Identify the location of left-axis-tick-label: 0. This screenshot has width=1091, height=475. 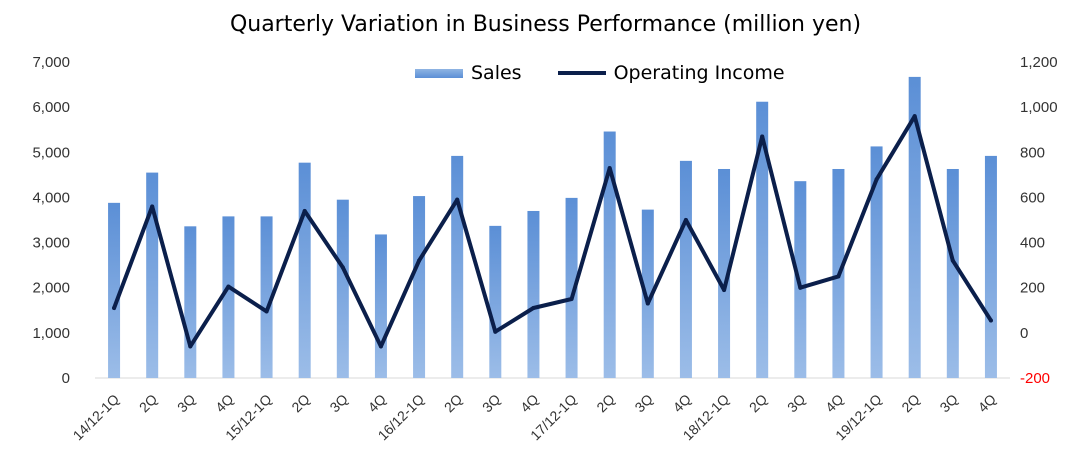
(66, 378).